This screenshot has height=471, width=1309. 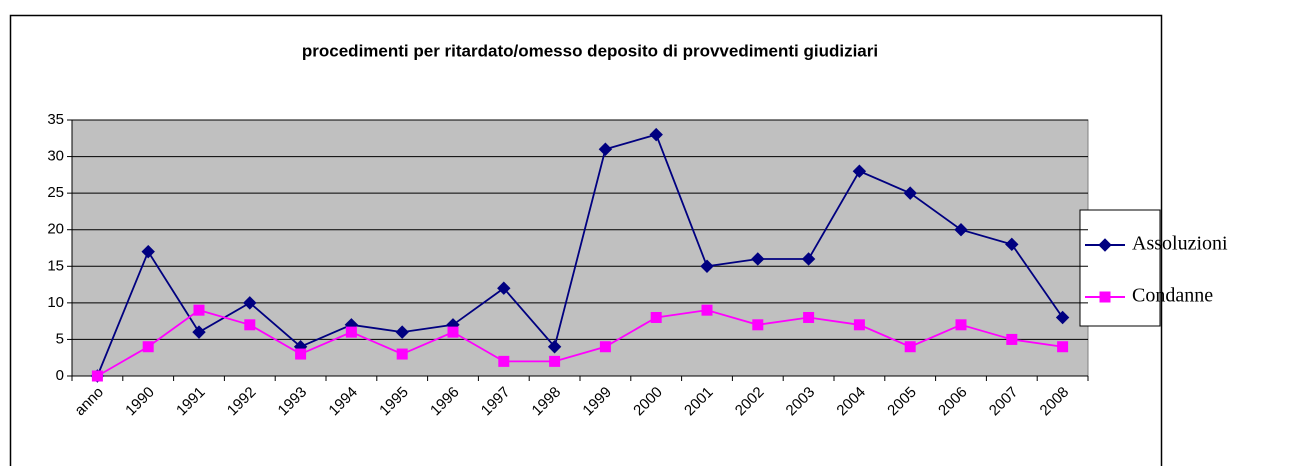 I want to click on y-tick-label: 0, so click(x=60, y=375).